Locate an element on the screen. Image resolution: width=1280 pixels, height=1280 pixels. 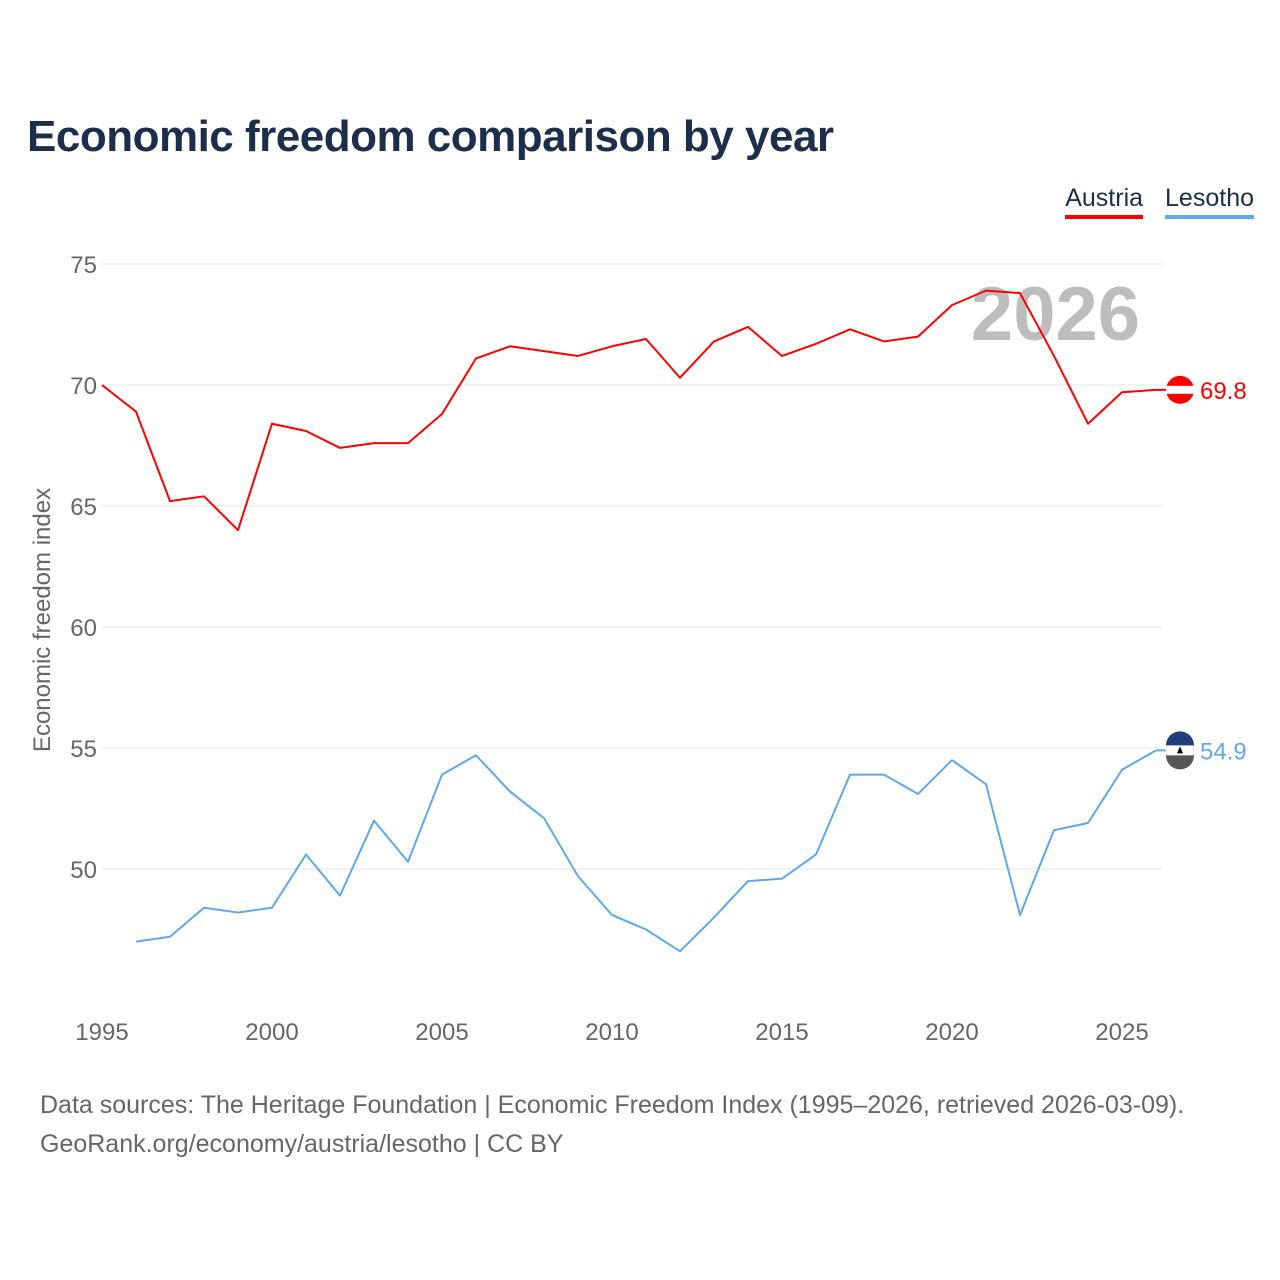
legend-lesotho: Lesotho is located at coordinates (1209, 201).